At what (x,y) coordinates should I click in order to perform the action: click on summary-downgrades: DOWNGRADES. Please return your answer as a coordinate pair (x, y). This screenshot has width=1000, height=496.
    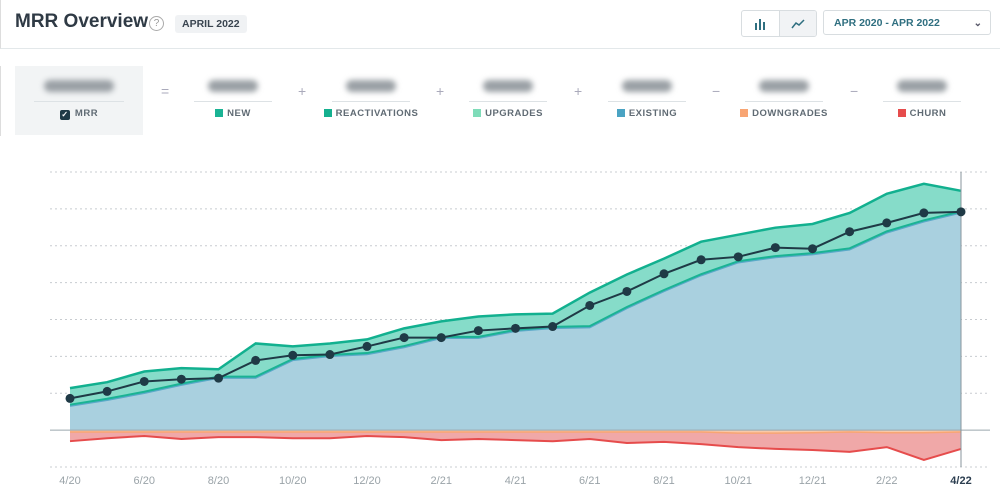
    Looking at the image, I should click on (784, 92).